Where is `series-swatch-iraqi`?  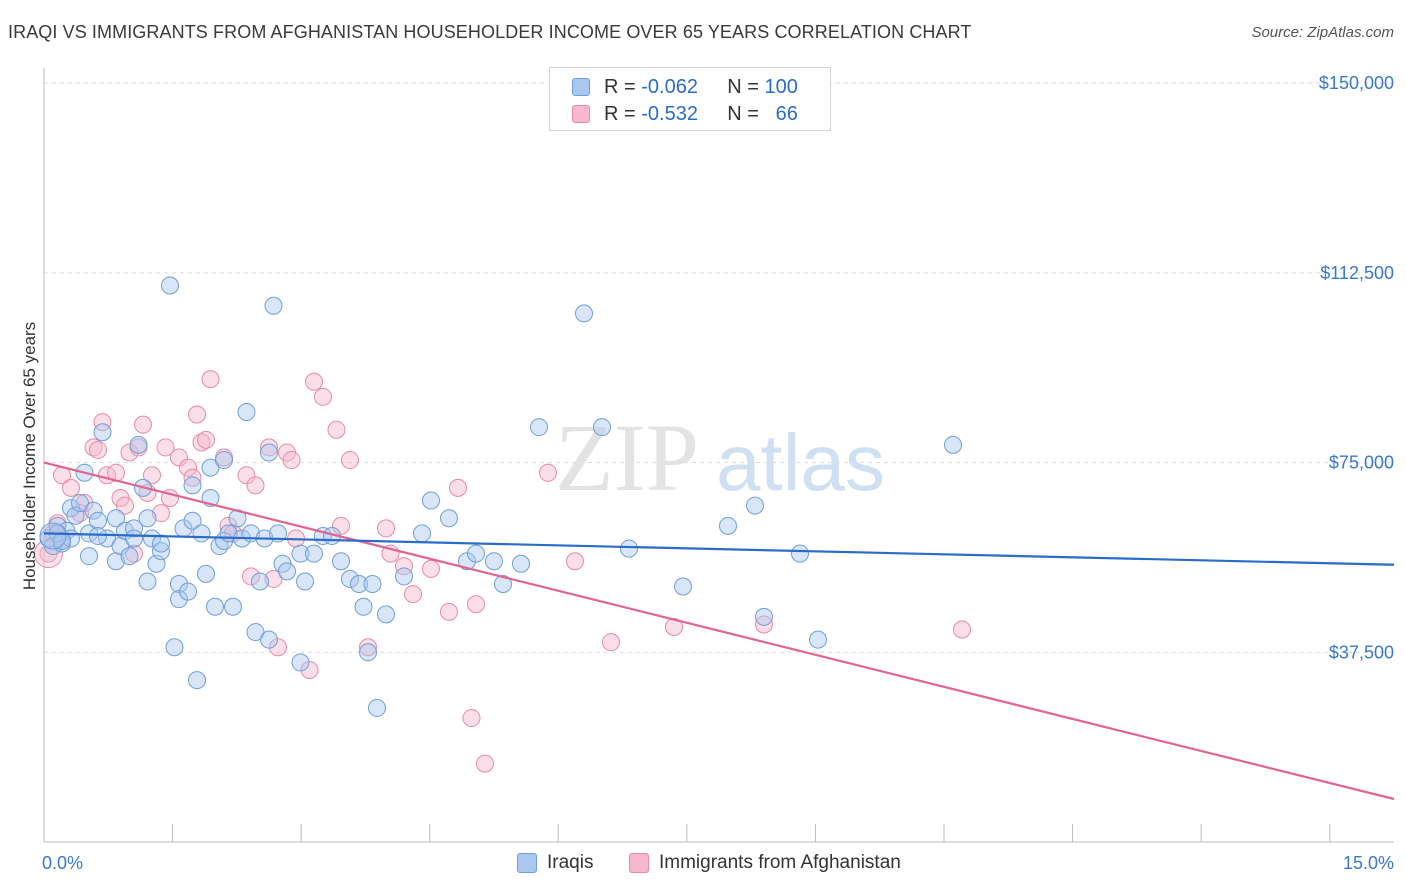
series-swatch-iraqi is located at coordinates (527, 863).